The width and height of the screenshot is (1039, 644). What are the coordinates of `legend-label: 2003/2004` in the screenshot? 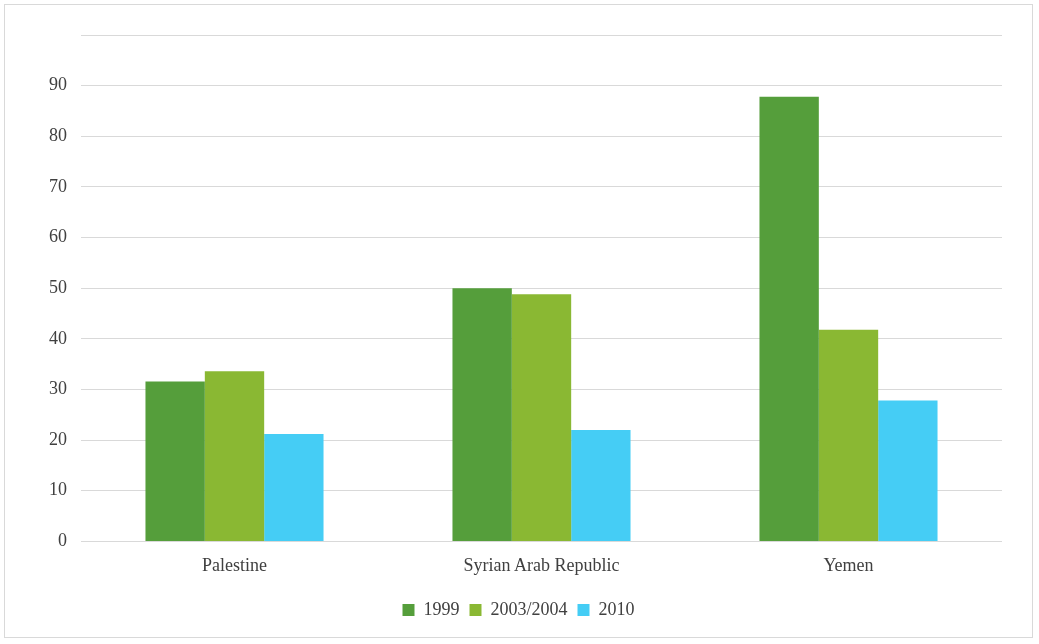 It's located at (529, 608).